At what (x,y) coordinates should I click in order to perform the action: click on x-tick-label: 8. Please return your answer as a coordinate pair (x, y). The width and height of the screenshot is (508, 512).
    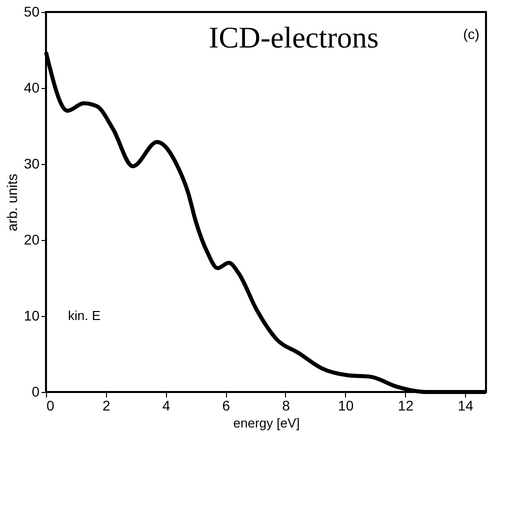
    Looking at the image, I should click on (286, 406).